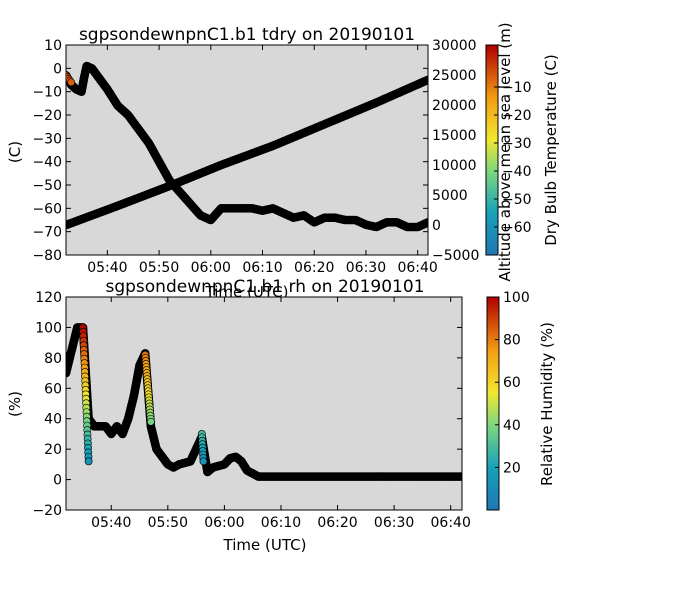  What do you see at coordinates (454, 76) in the screenshot?
I see `secondary-y-tick-label: 25000` at bounding box center [454, 76].